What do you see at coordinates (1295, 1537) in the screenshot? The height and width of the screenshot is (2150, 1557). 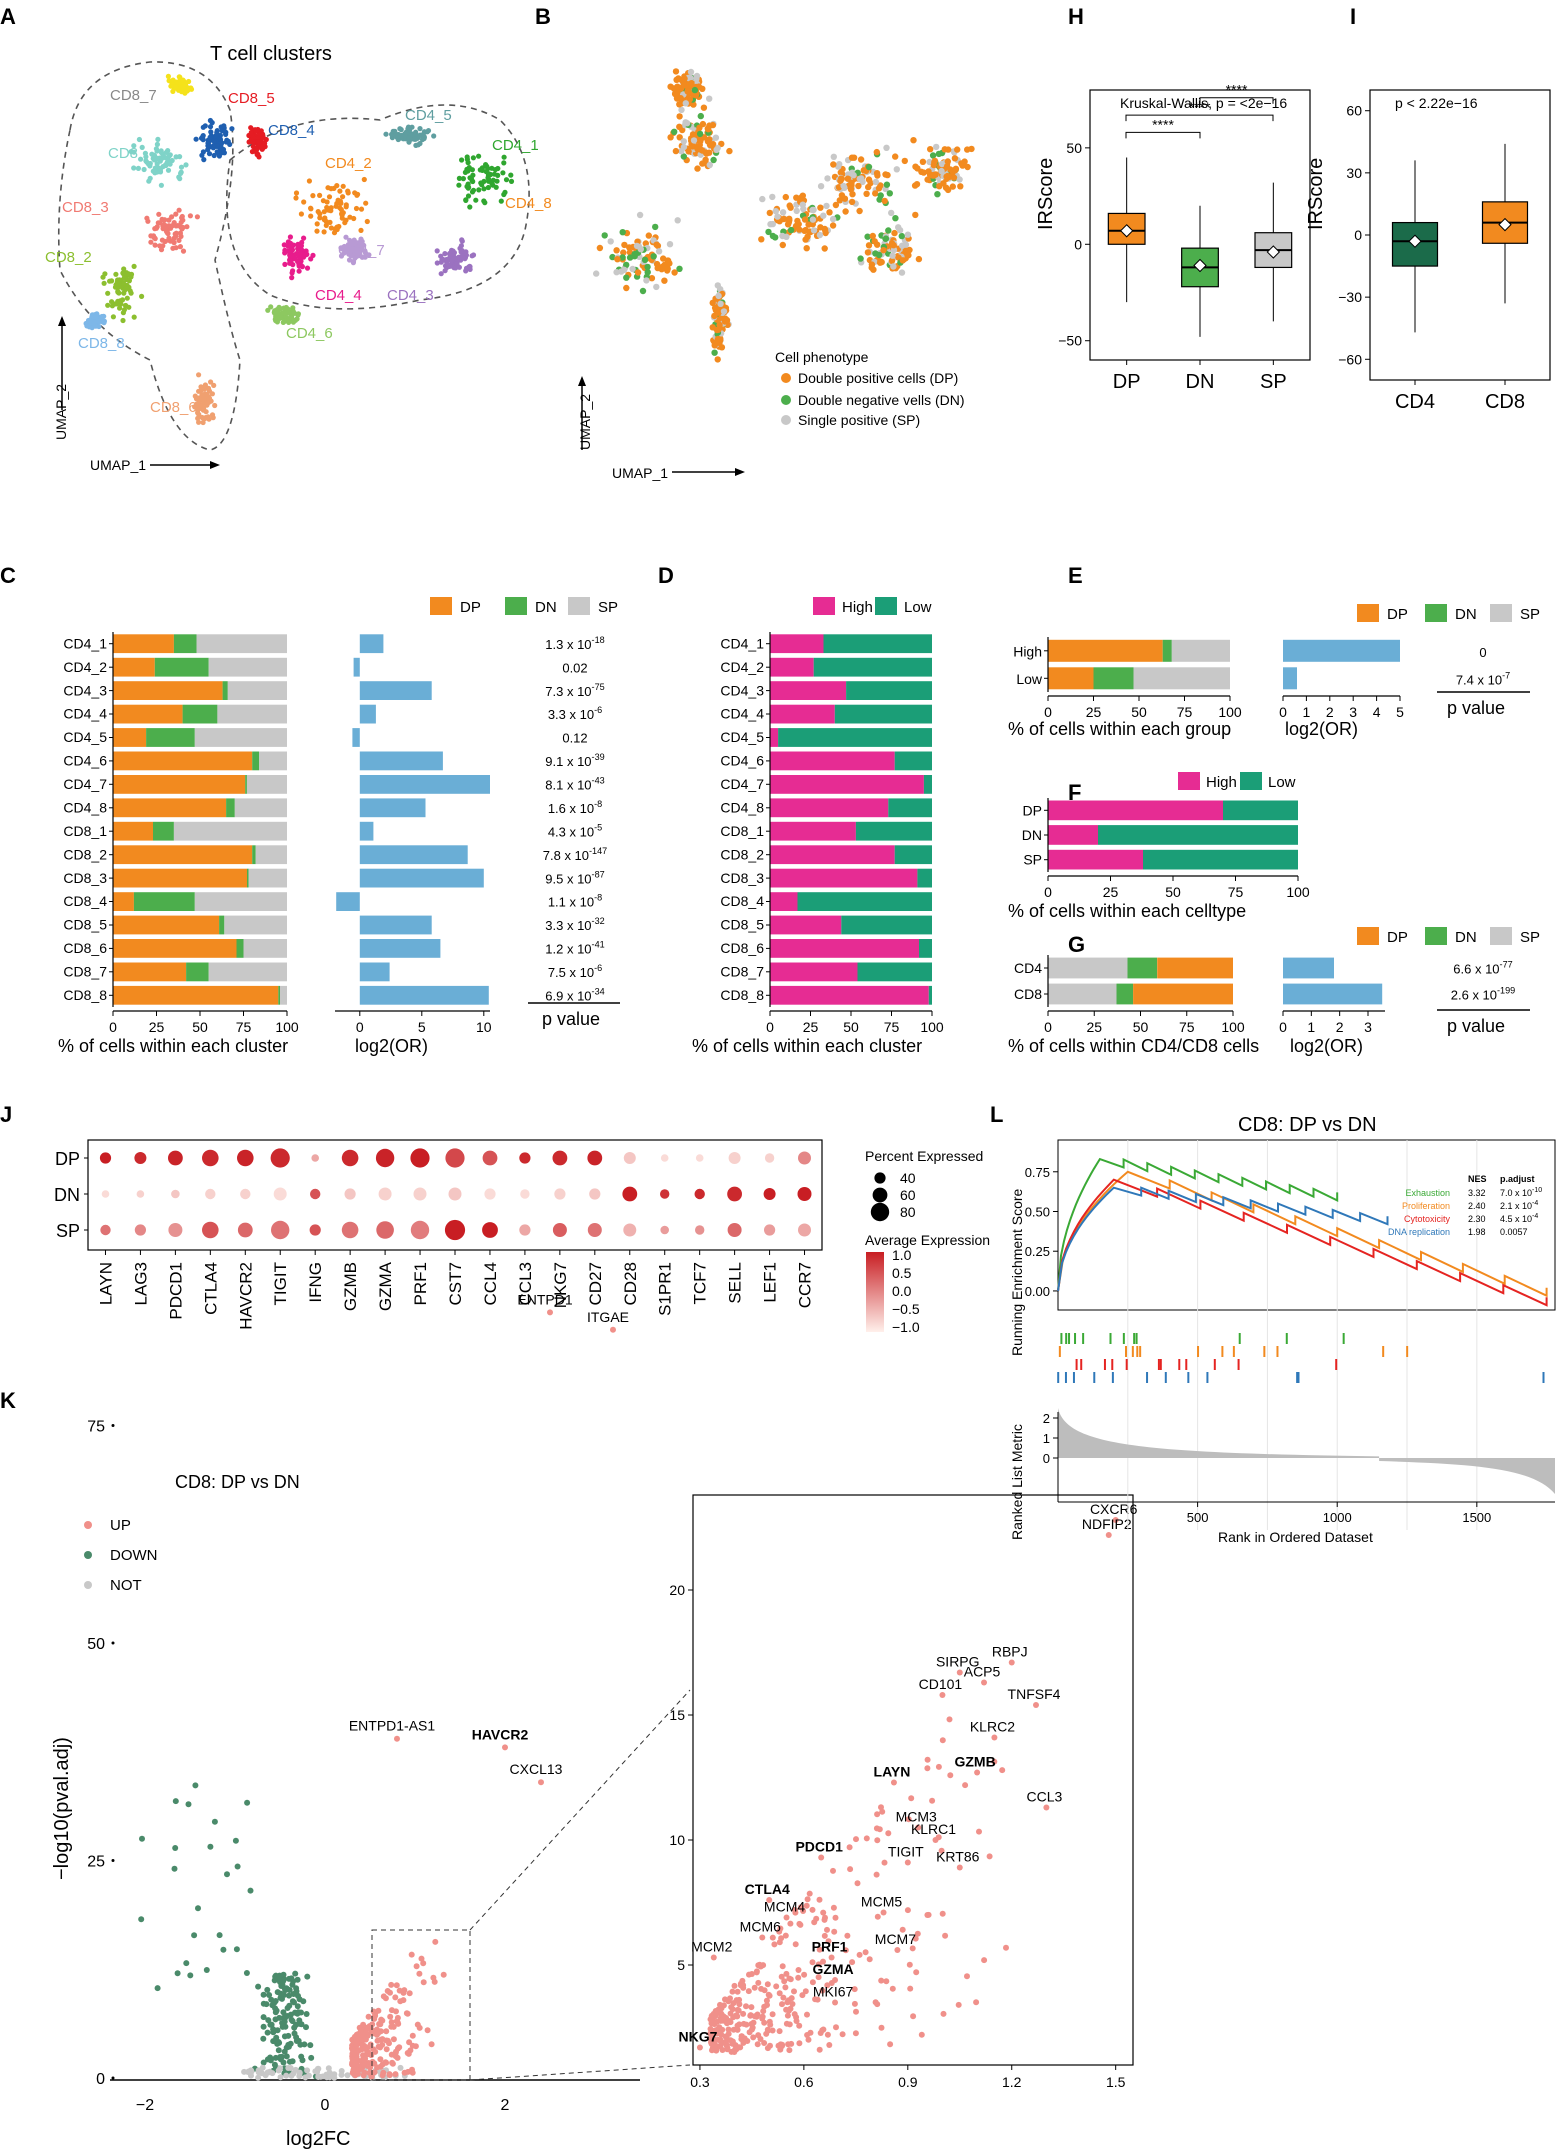 I see `l-xlabel: Rank in Ordered Dataset` at bounding box center [1295, 1537].